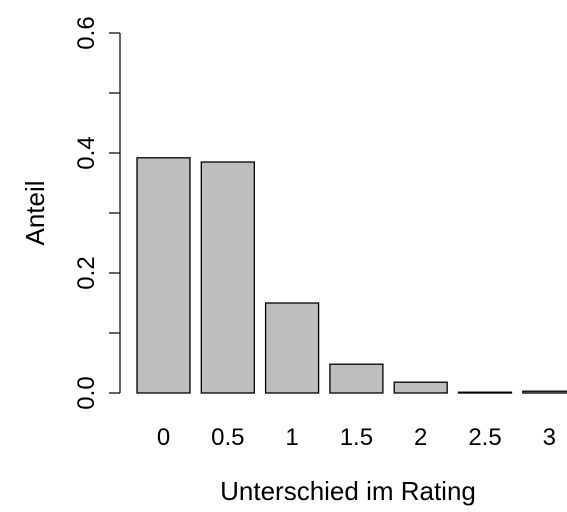 The height and width of the screenshot is (512, 567). What do you see at coordinates (420, 437) in the screenshot?
I see `x-tick-label: 2` at bounding box center [420, 437].